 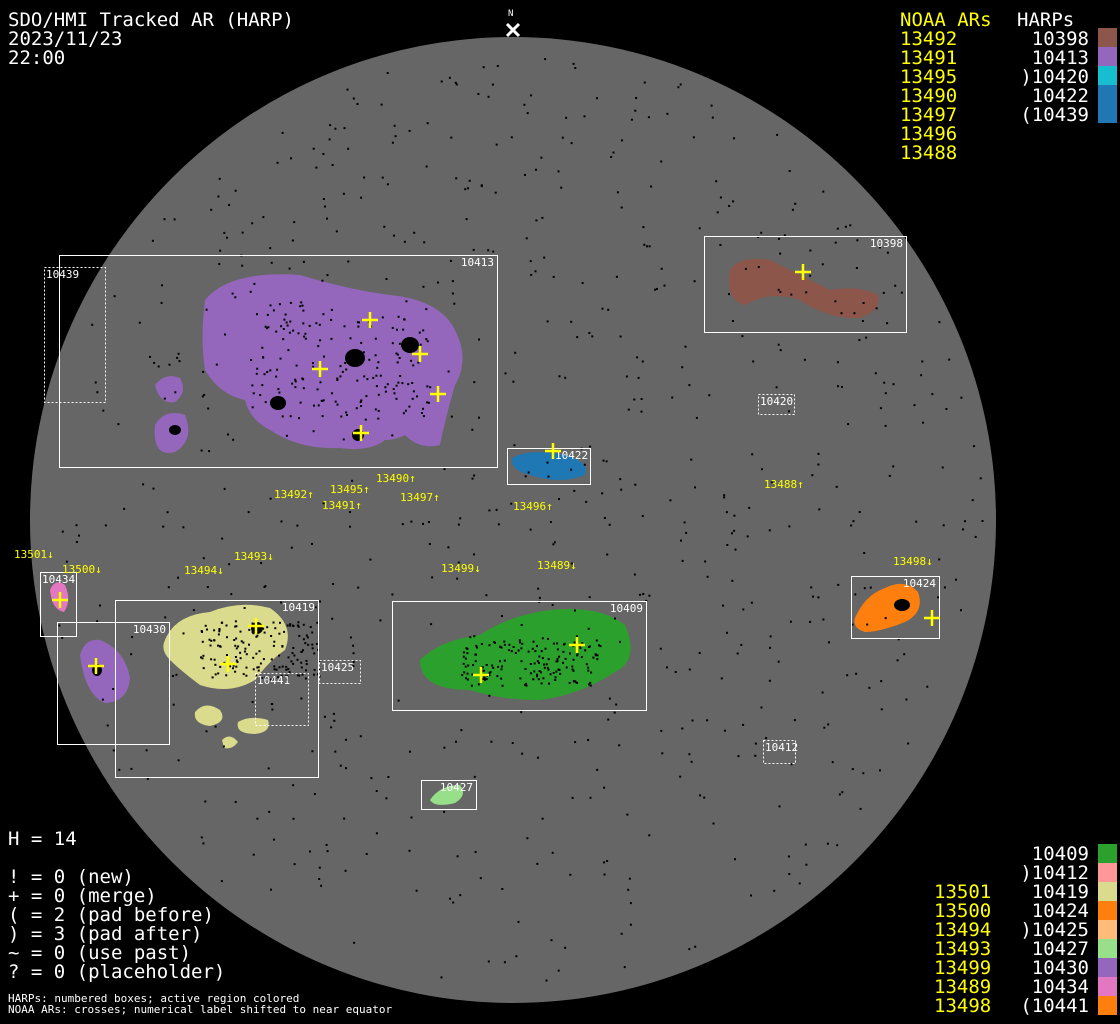 What do you see at coordinates (781, 747) in the screenshot?
I see `harp-box-label: 10412` at bounding box center [781, 747].